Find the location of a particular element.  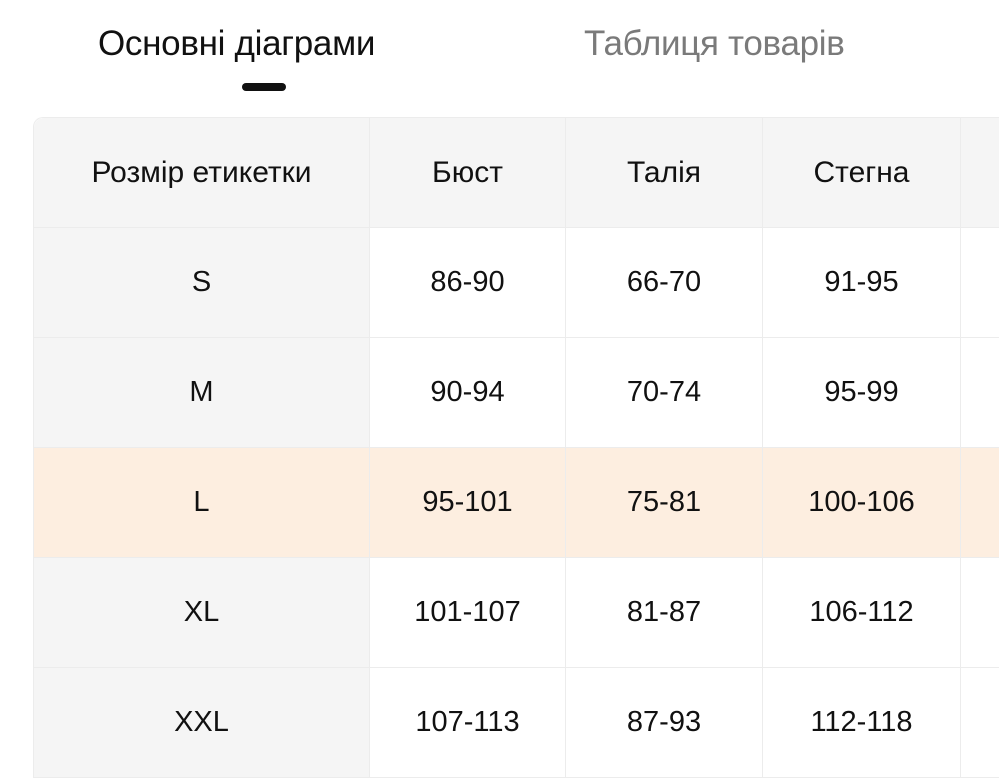

cell-bust: 107-113 is located at coordinates (468, 722).